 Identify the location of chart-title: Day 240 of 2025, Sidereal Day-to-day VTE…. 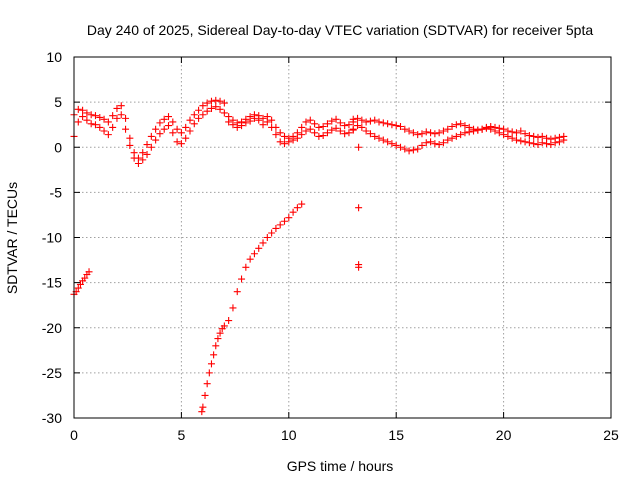
(340, 30).